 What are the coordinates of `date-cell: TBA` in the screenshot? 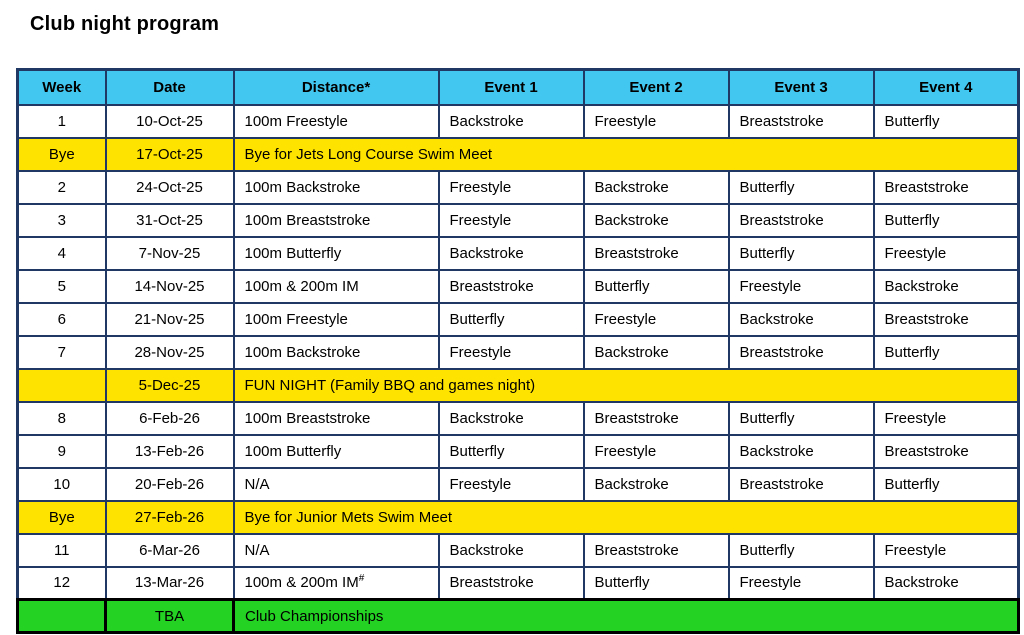 It's located at (169, 616).